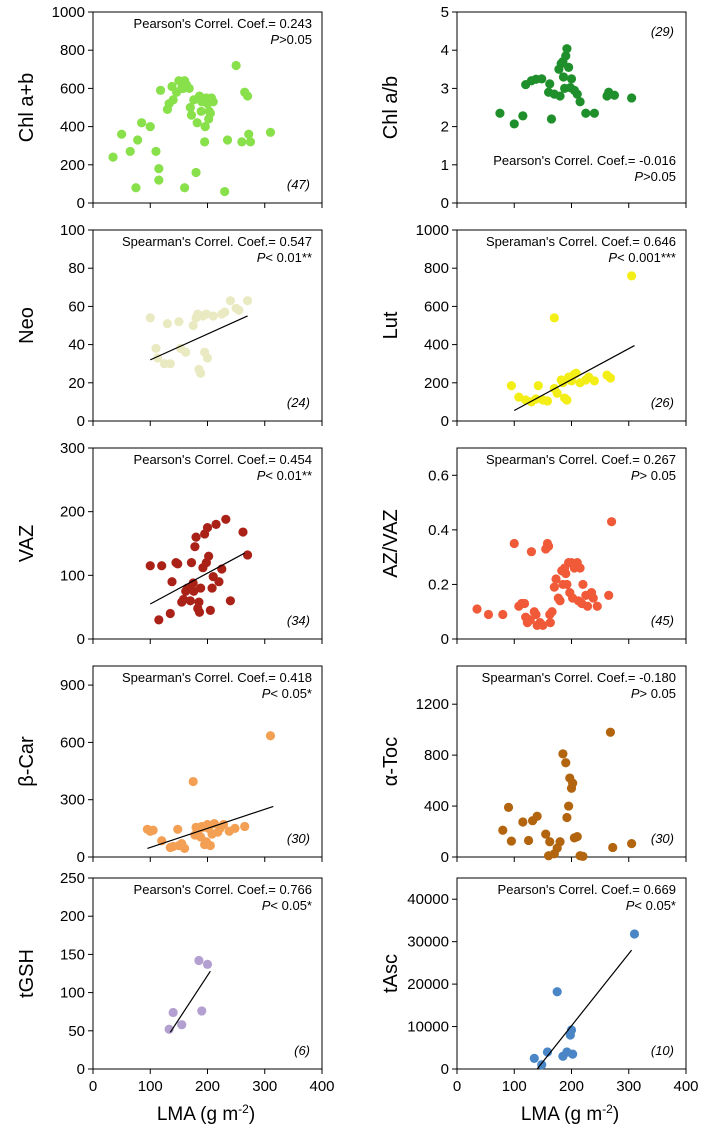  I want to click on x-tick-label: 200, so click(571, 1086).